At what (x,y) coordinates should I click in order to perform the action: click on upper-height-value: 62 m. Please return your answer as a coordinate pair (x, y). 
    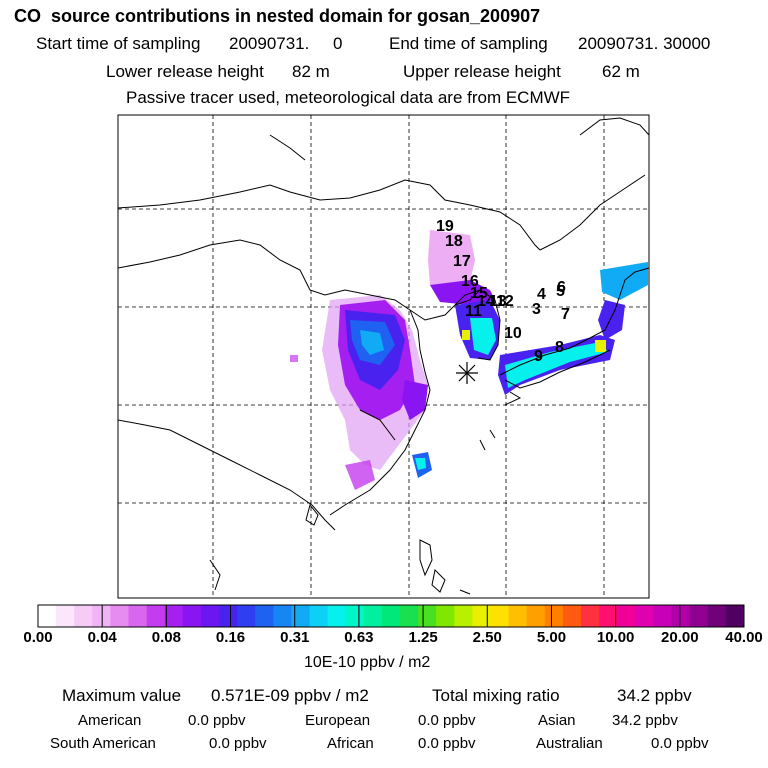
    Looking at the image, I should click on (621, 71).